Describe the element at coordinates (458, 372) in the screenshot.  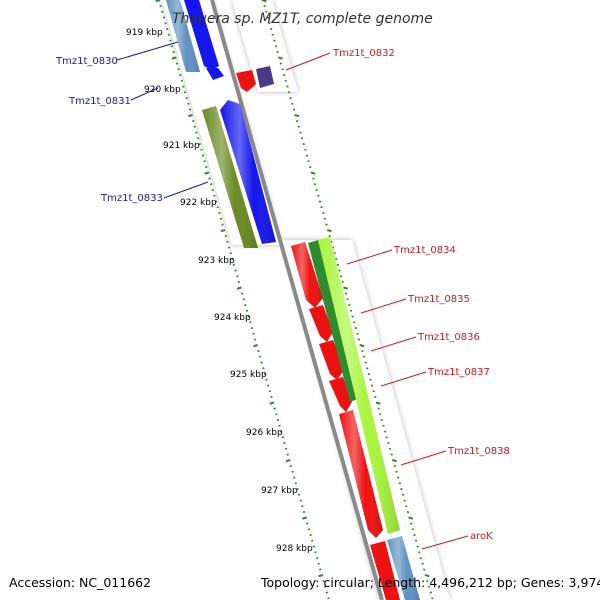
I see `gene-label: Tmz1t_0837` at that location.